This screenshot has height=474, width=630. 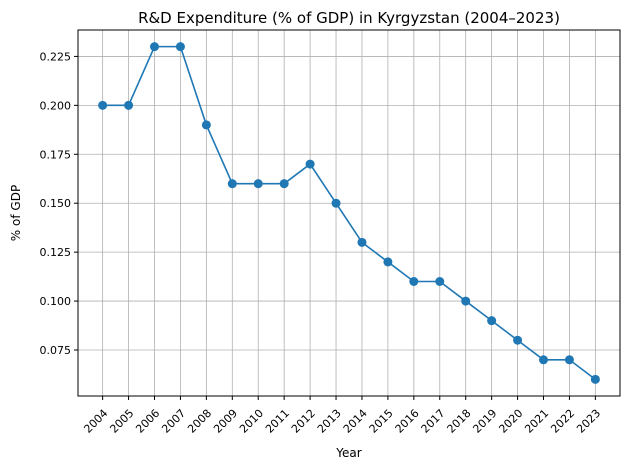 What do you see at coordinates (543, 360) in the screenshot?
I see `data-point-2021` at bounding box center [543, 360].